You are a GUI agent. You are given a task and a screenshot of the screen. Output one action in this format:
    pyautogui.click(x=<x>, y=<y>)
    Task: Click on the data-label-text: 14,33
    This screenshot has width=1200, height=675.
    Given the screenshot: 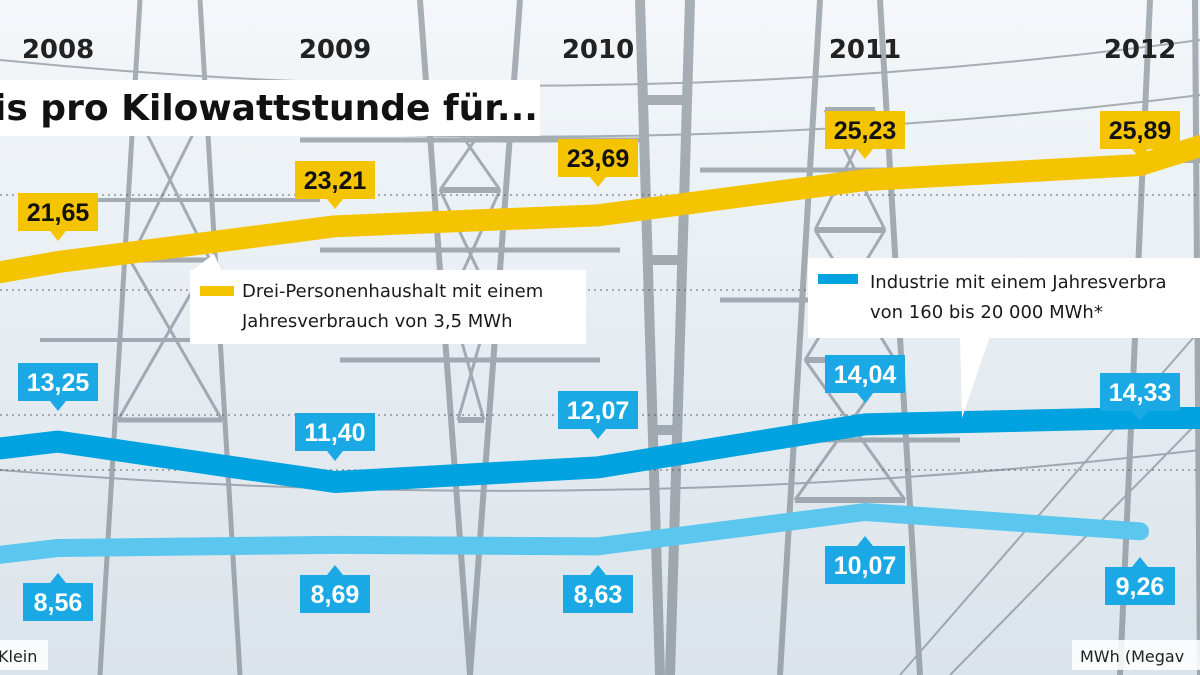 What is the action you would take?
    pyautogui.click(x=1140, y=393)
    